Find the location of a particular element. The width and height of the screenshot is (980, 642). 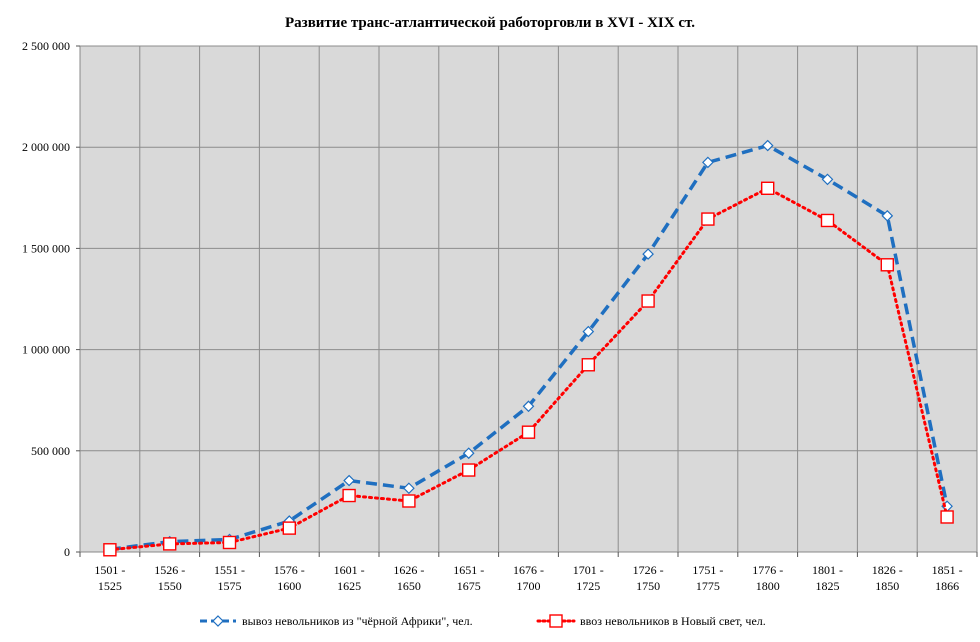

x-tick-label: 1726 - 1750 is located at coordinates (648, 578).